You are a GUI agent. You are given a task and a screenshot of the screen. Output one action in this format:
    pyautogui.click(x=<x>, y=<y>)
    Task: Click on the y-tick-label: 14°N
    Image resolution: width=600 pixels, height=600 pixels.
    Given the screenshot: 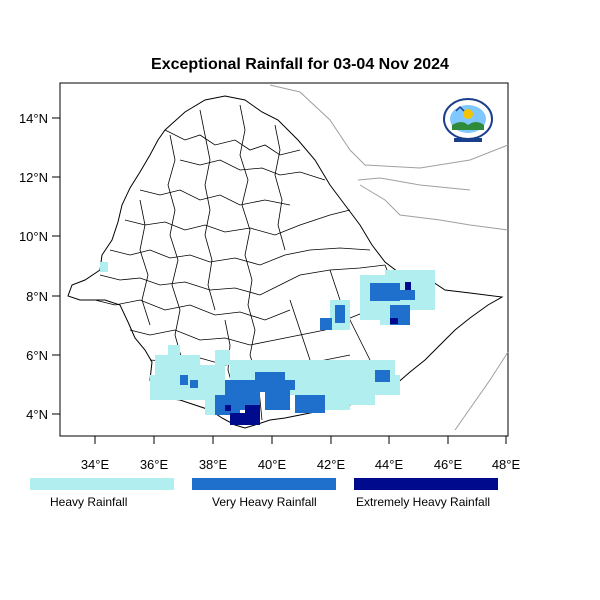 What is the action you would take?
    pyautogui.click(x=33, y=118)
    